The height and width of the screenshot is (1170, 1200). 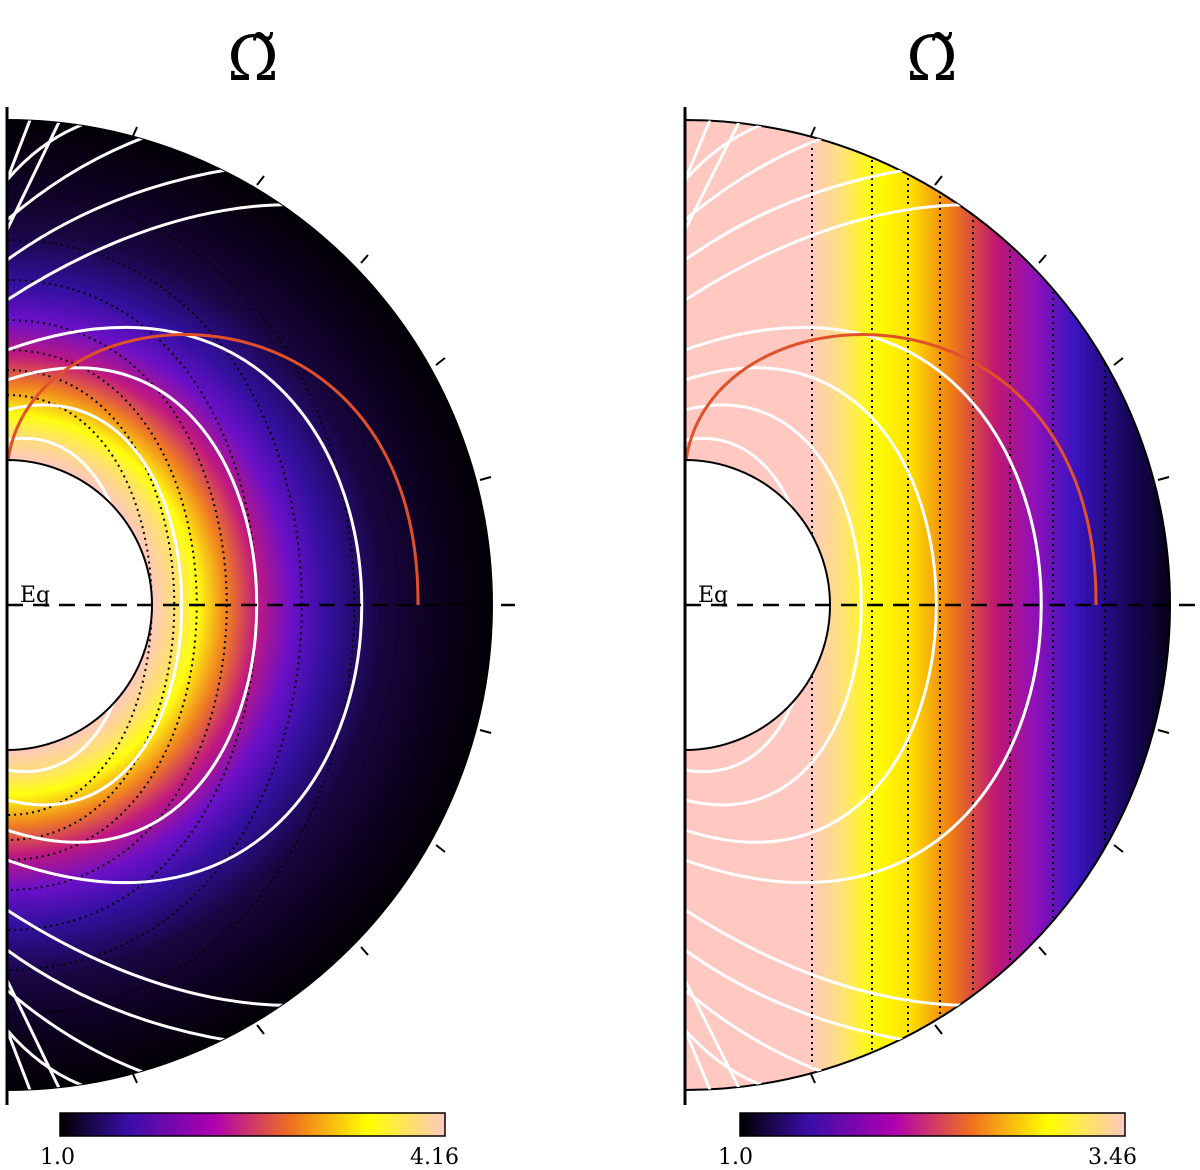 What do you see at coordinates (735, 1157) in the screenshot?
I see `right-colorbar-min: 1.0` at bounding box center [735, 1157].